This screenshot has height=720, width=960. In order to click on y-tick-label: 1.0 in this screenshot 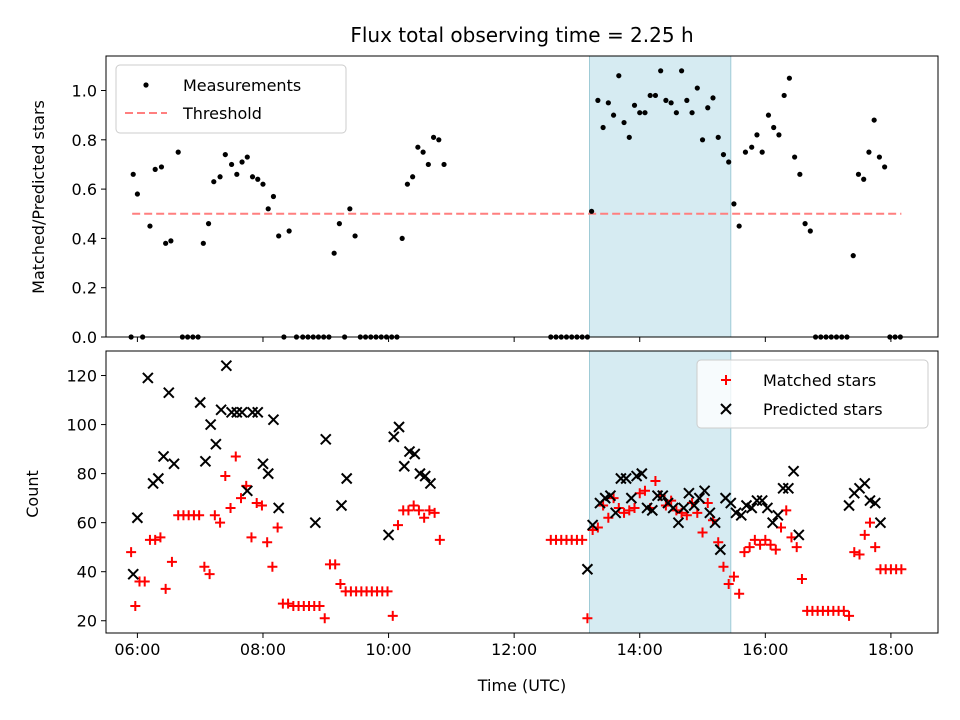, I will do `click(84, 91)`.